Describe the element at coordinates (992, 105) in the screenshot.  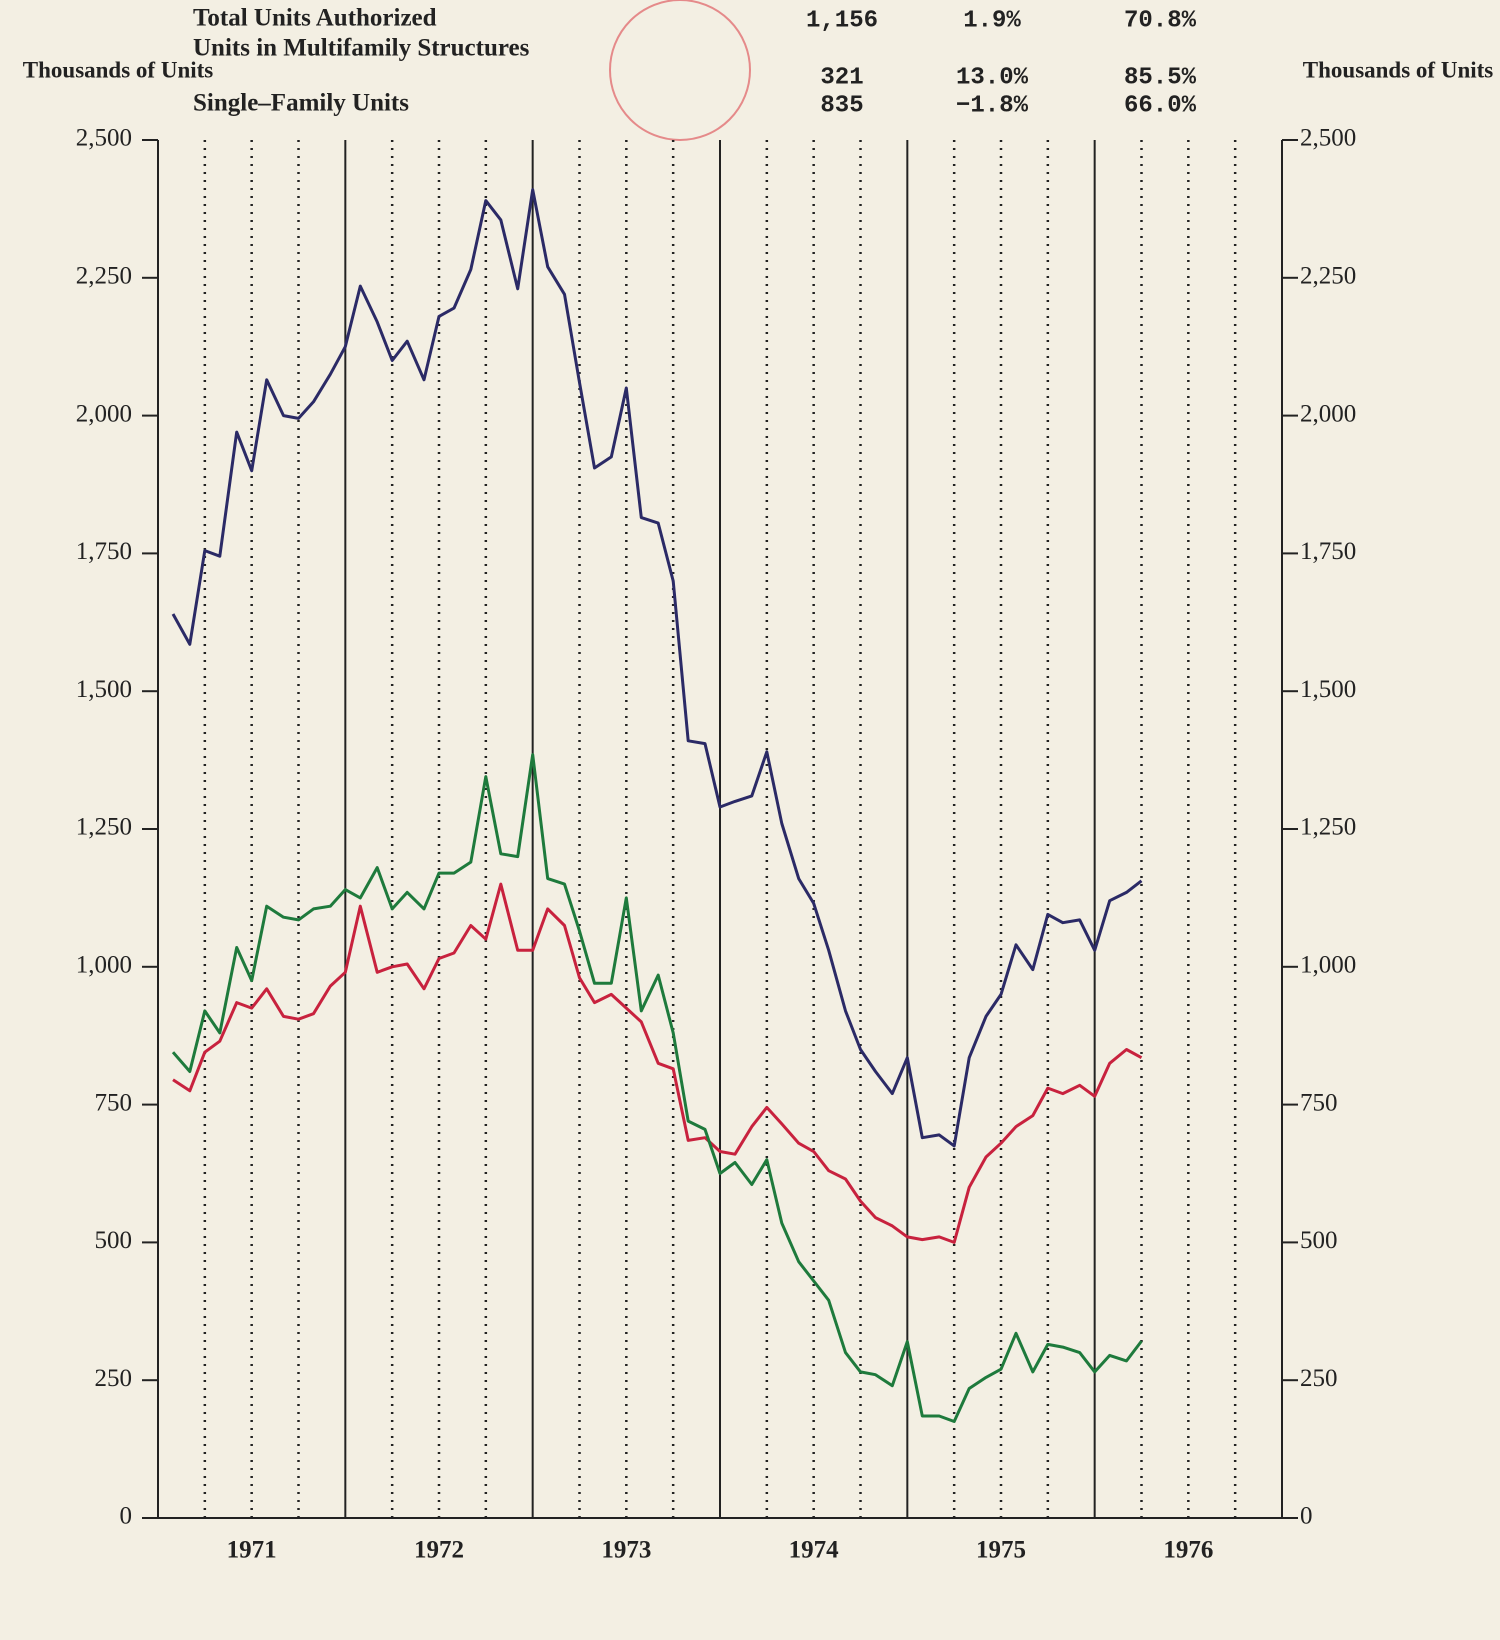
I see `summary-value: −1.8%` at that location.